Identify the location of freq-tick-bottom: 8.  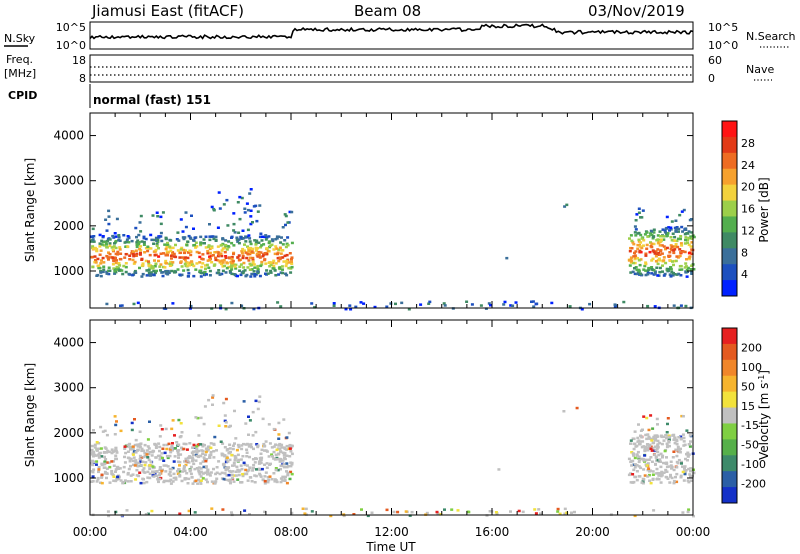
(82, 78).